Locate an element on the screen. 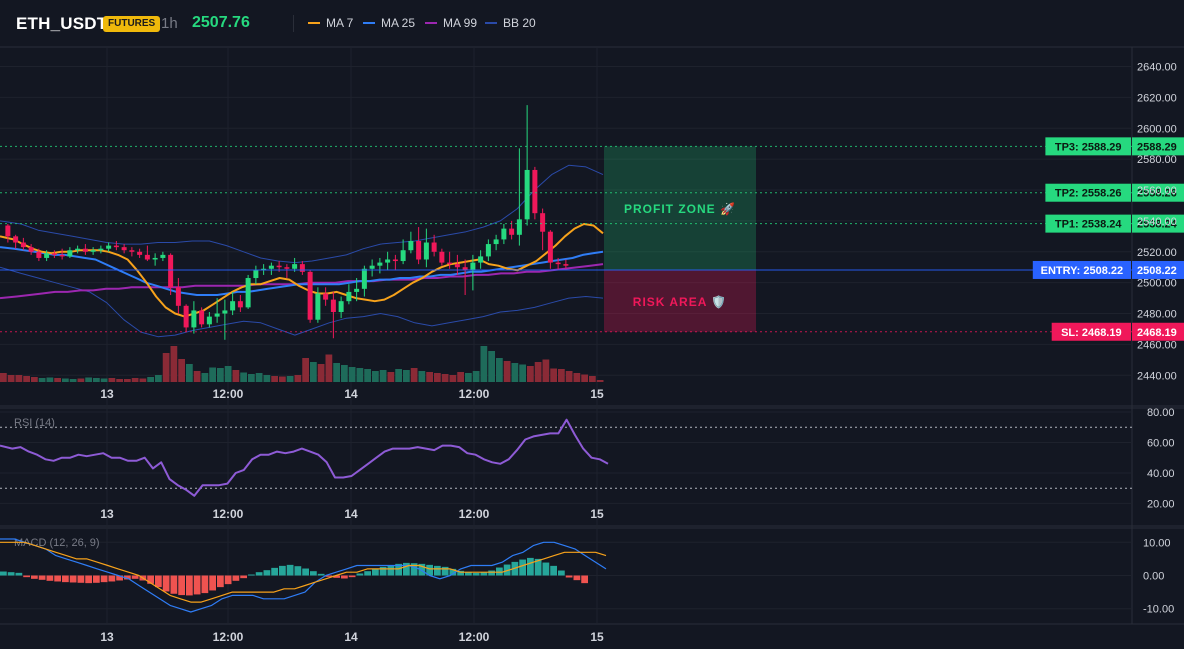 The image size is (1184, 649). legend-ma7: MA 7 is located at coordinates (330, 23).